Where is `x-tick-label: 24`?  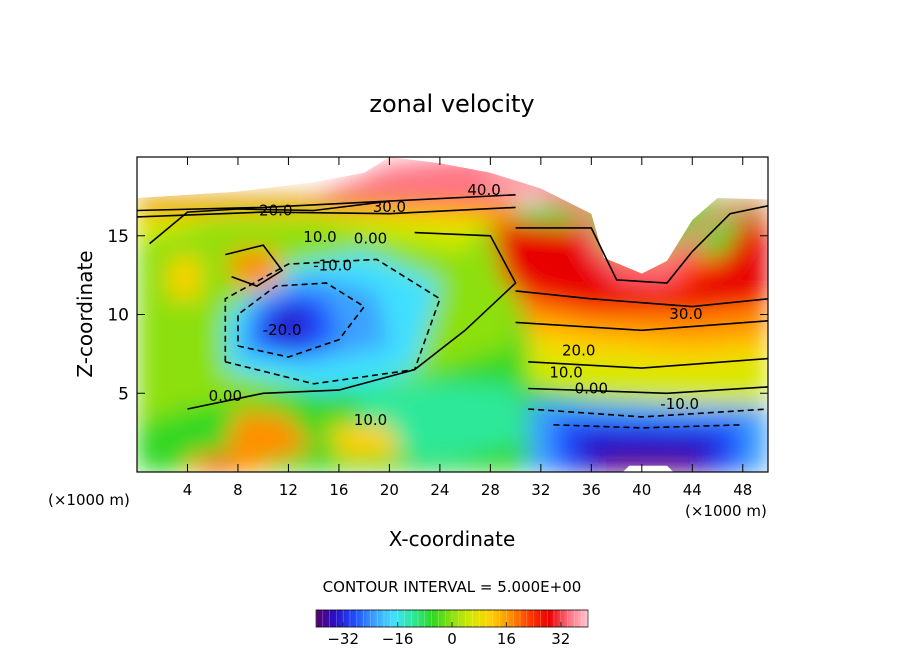
x-tick-label: 24 is located at coordinates (439, 490).